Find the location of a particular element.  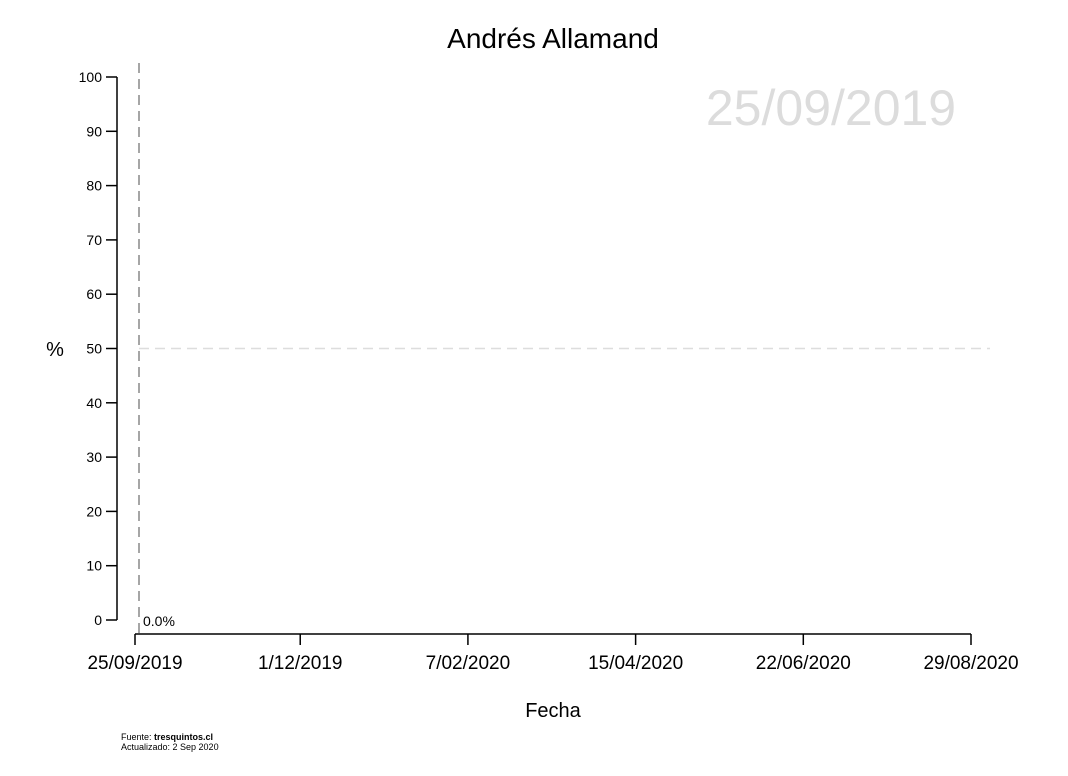

chart-title: Andrés Allamand is located at coordinates (553, 38).